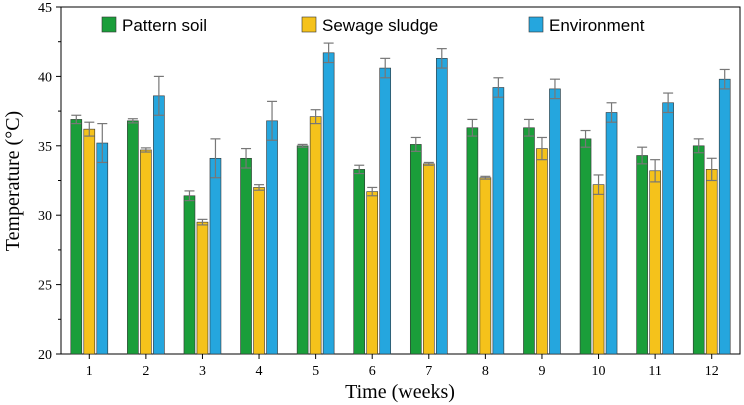  I want to click on legend-item-environment: Environment, so click(586, 25).